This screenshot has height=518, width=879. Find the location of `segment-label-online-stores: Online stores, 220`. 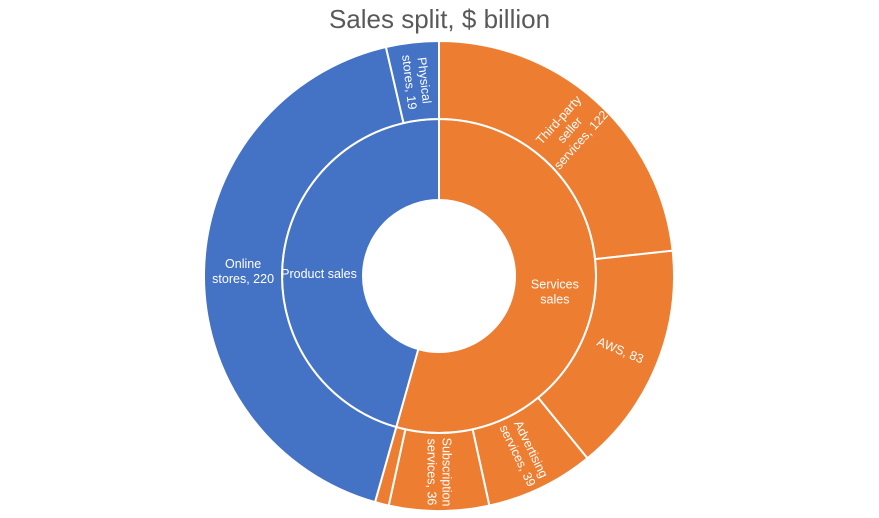

segment-label-online-stores: Online stores, 220 is located at coordinates (243, 271).